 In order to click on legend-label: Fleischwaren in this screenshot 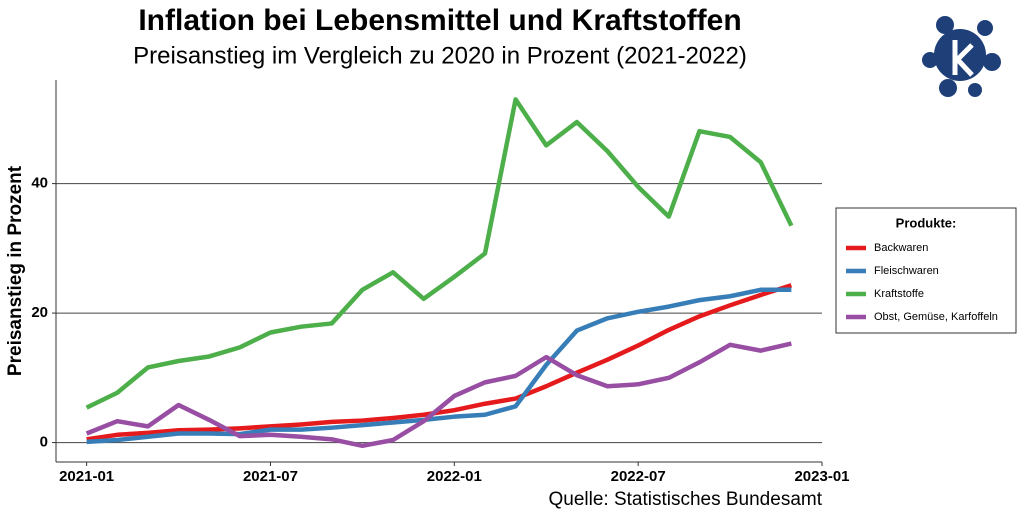, I will do `click(906, 271)`.